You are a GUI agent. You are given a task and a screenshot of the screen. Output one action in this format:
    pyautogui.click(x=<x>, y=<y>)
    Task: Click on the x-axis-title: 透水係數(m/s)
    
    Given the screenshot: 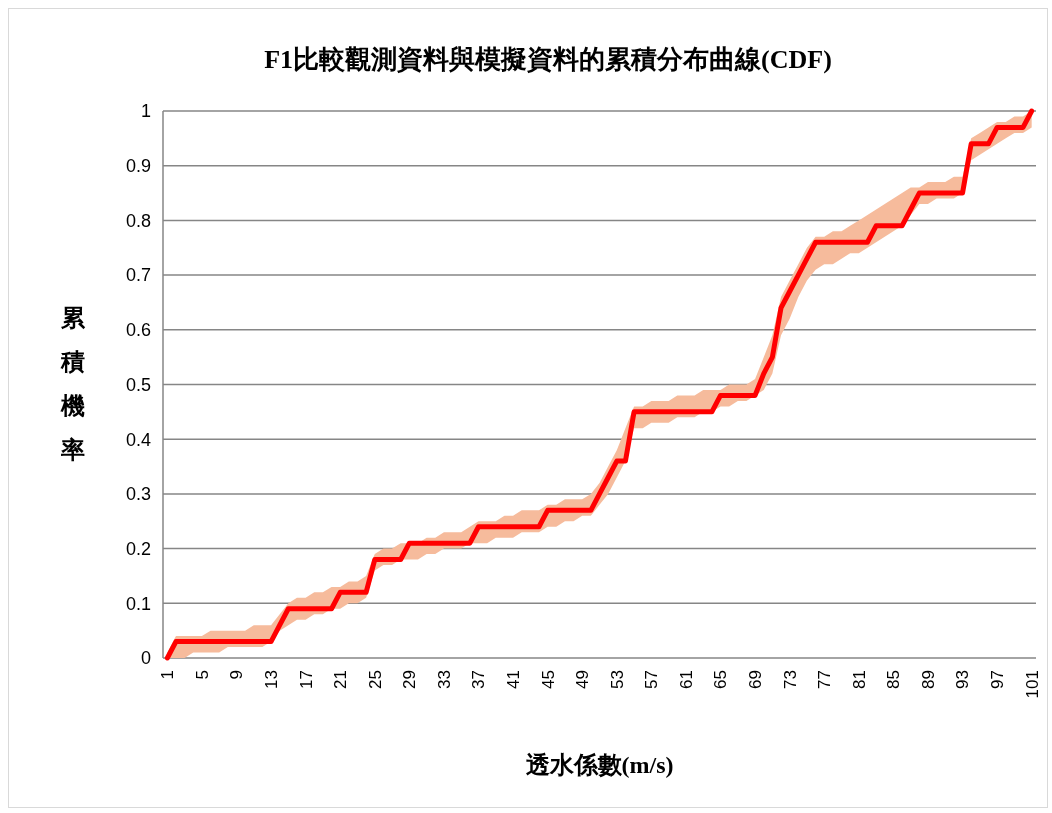 What is the action you would take?
    pyautogui.click(x=599, y=765)
    